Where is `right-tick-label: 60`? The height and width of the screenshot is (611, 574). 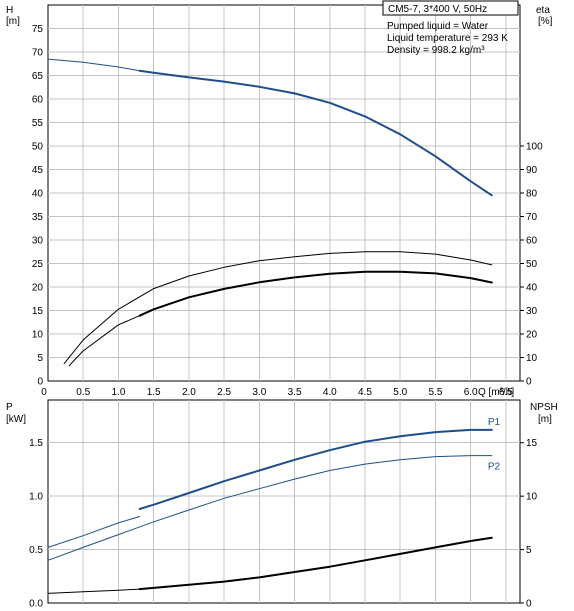
right-tick-label: 60 is located at coordinates (532, 241).